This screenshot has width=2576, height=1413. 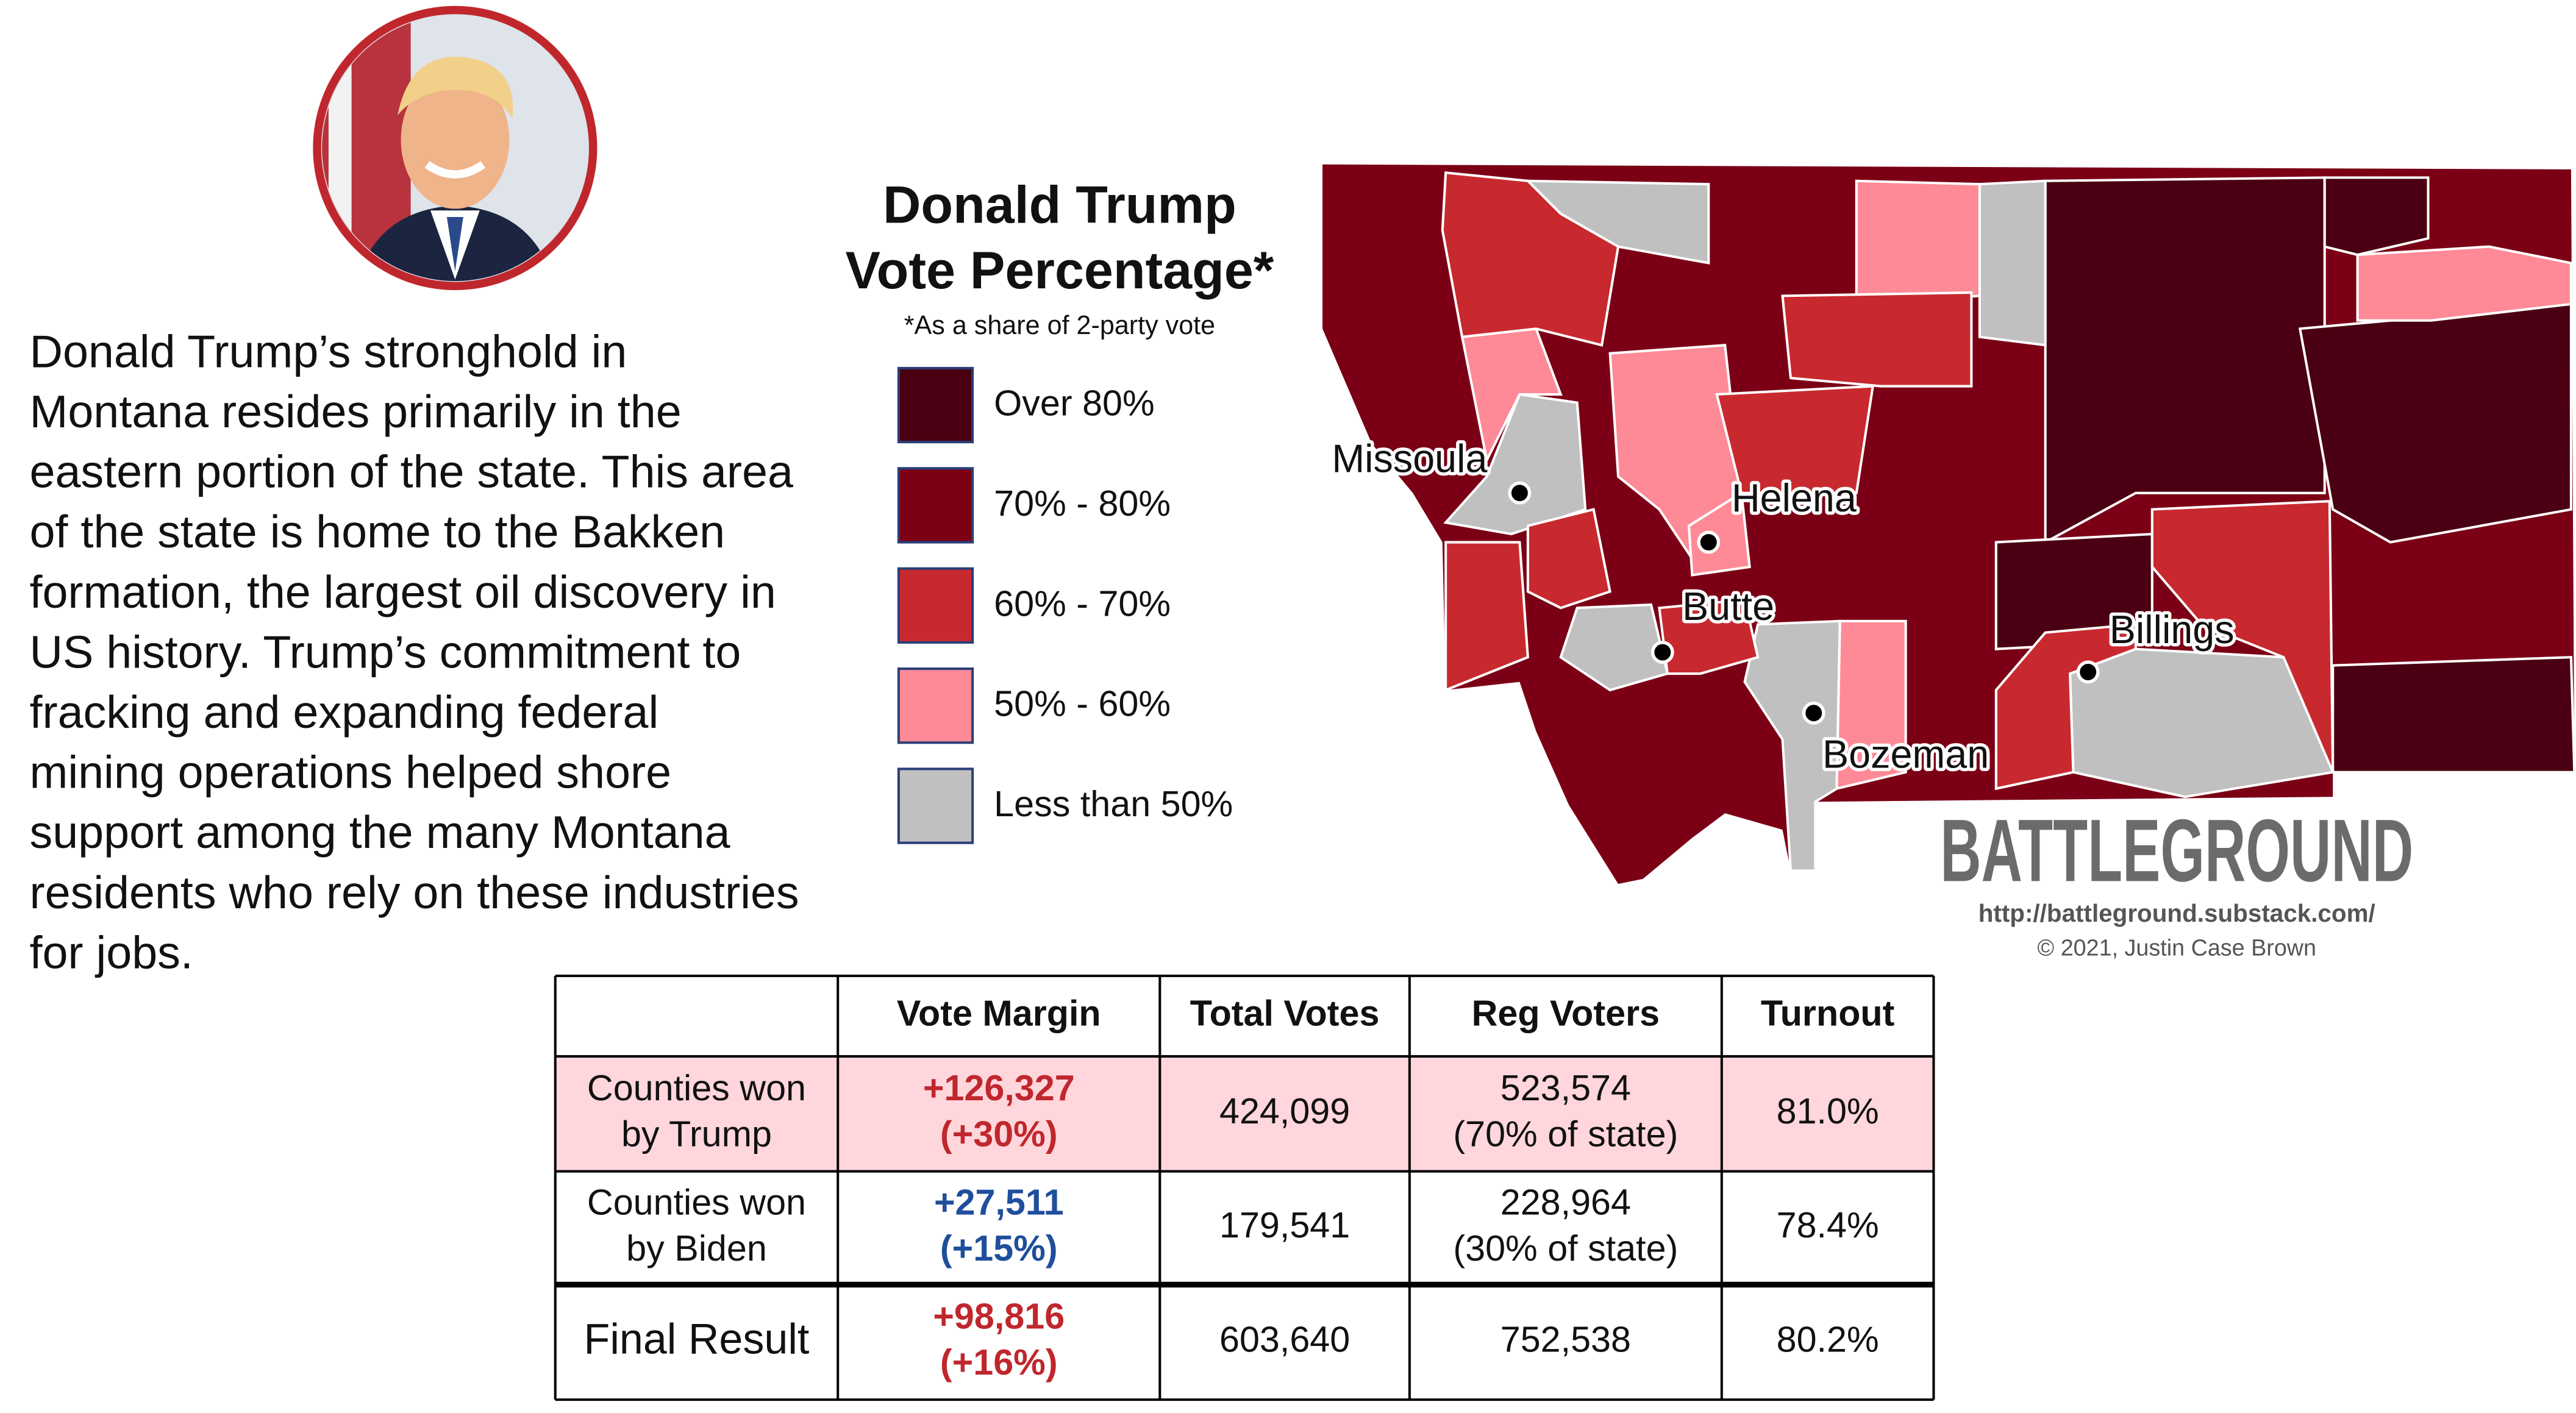 I want to click on table-cell: (+30%), so click(x=999, y=1134).